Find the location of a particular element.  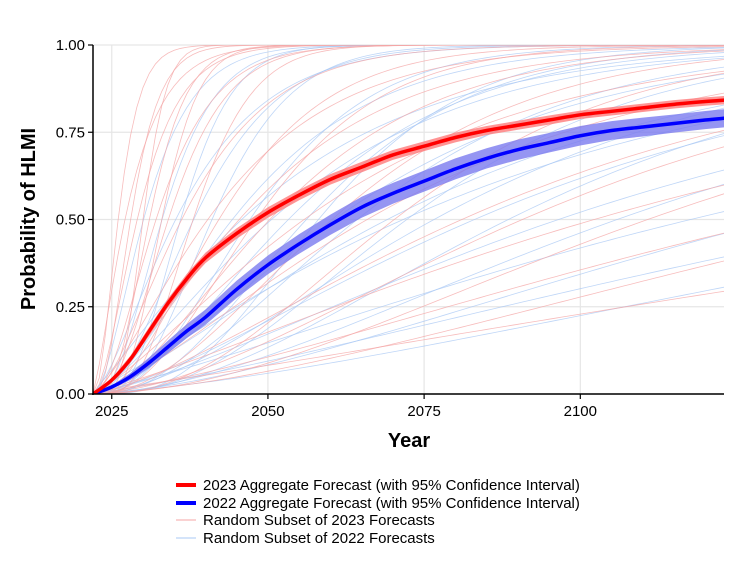

y-tick-label: 0.75 is located at coordinates (70, 132).